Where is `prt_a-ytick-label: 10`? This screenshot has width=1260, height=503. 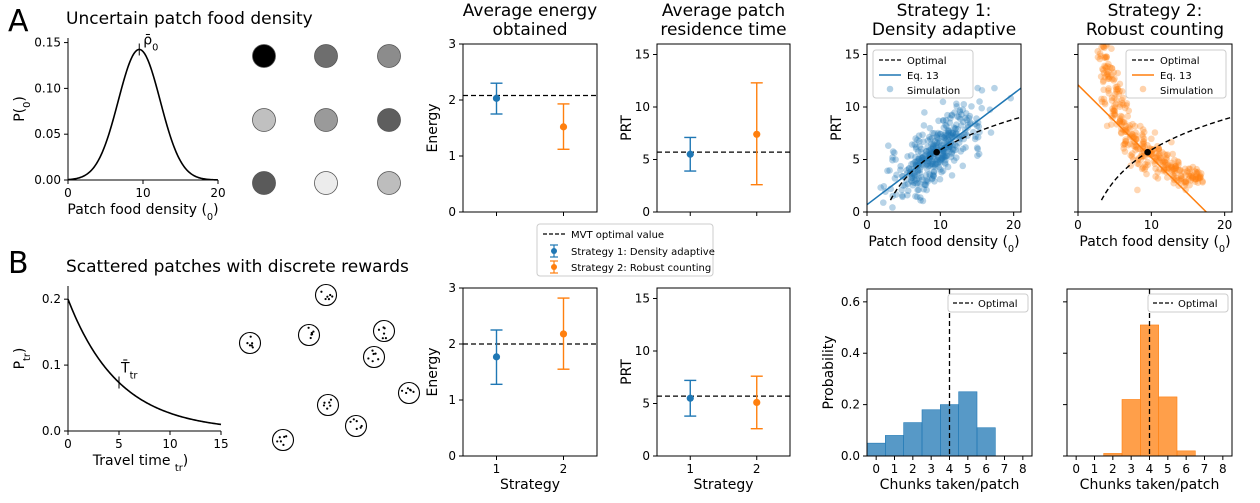 prt_a-ytick-label: 10 is located at coordinates (642, 107).